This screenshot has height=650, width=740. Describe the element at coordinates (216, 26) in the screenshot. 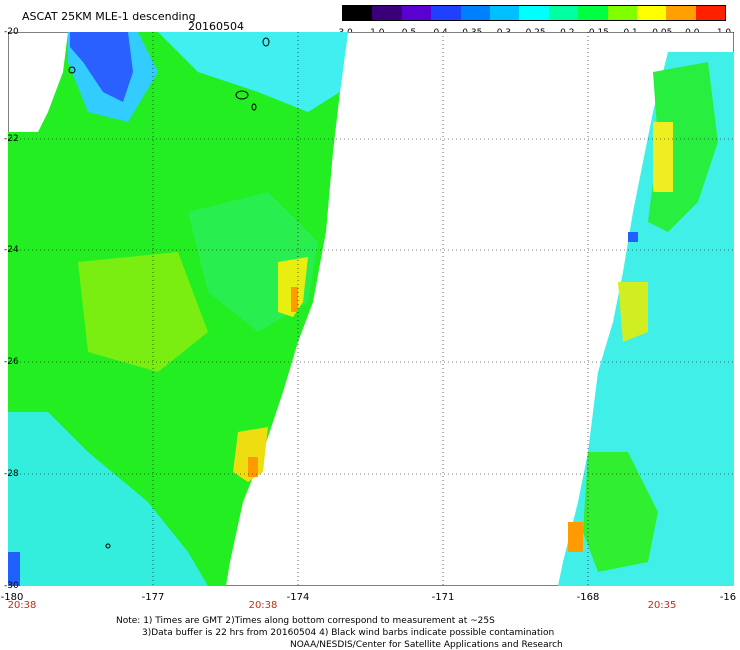

I see `map-date: 20160504` at that location.